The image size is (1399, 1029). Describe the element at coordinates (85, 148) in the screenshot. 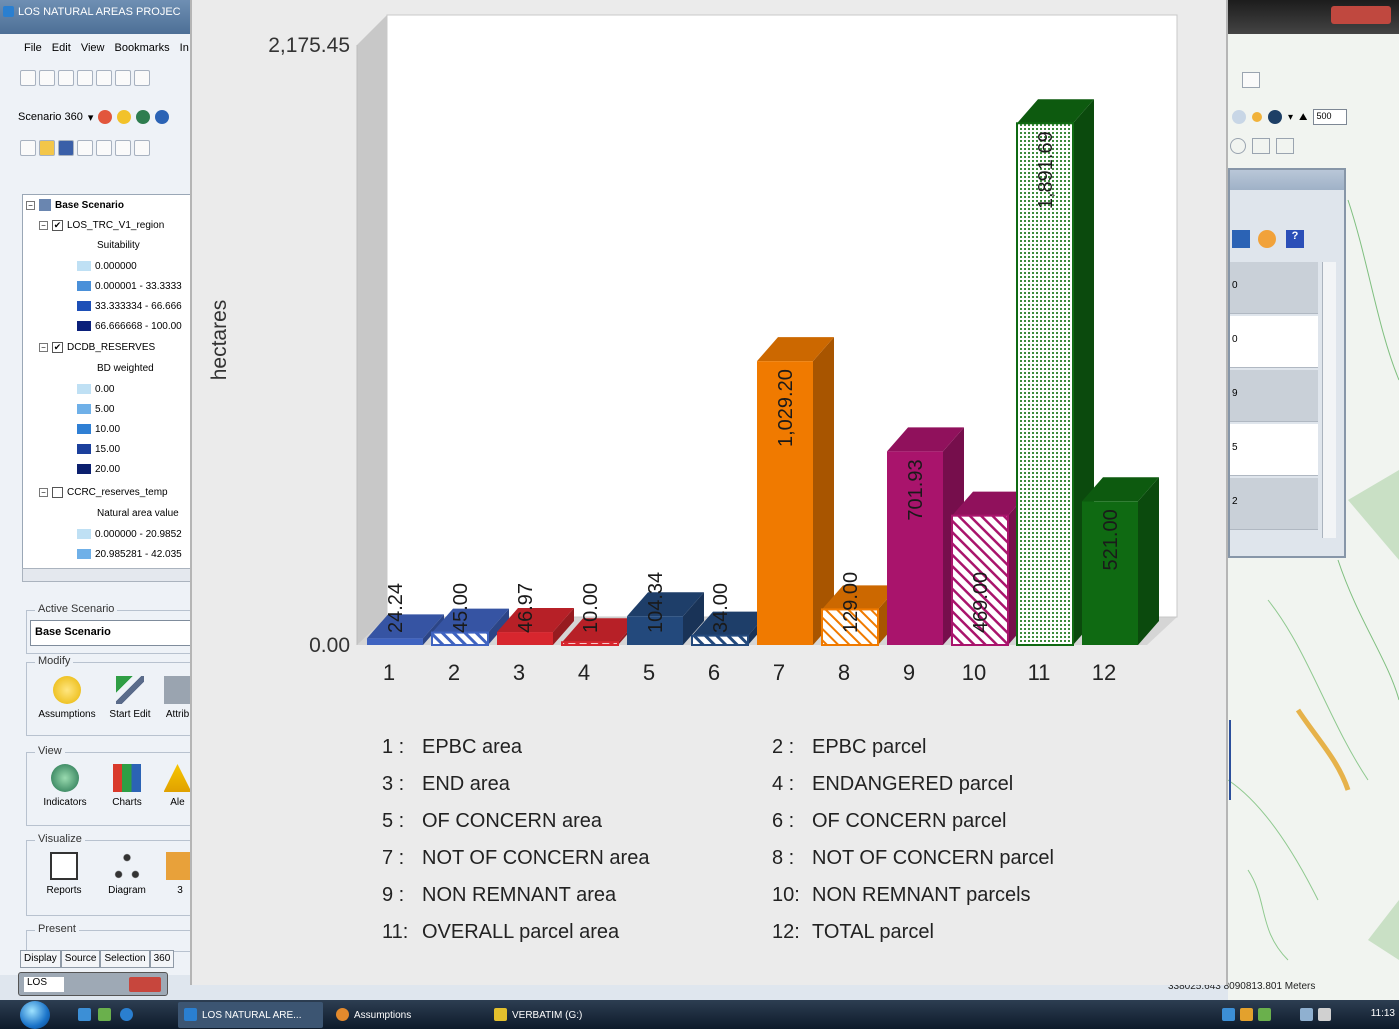

I see `print-icon` at that location.